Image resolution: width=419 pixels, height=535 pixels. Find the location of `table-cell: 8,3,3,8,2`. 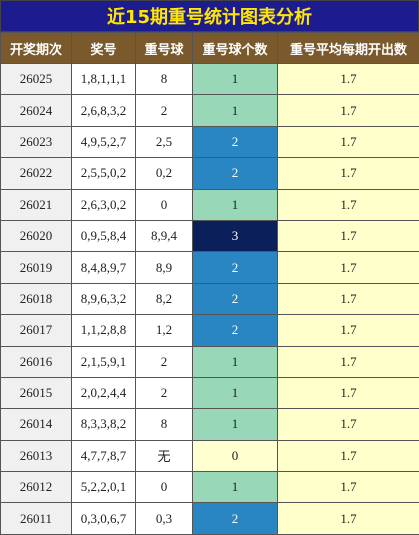

table-cell: 8,3,3,8,2 is located at coordinates (104, 424).